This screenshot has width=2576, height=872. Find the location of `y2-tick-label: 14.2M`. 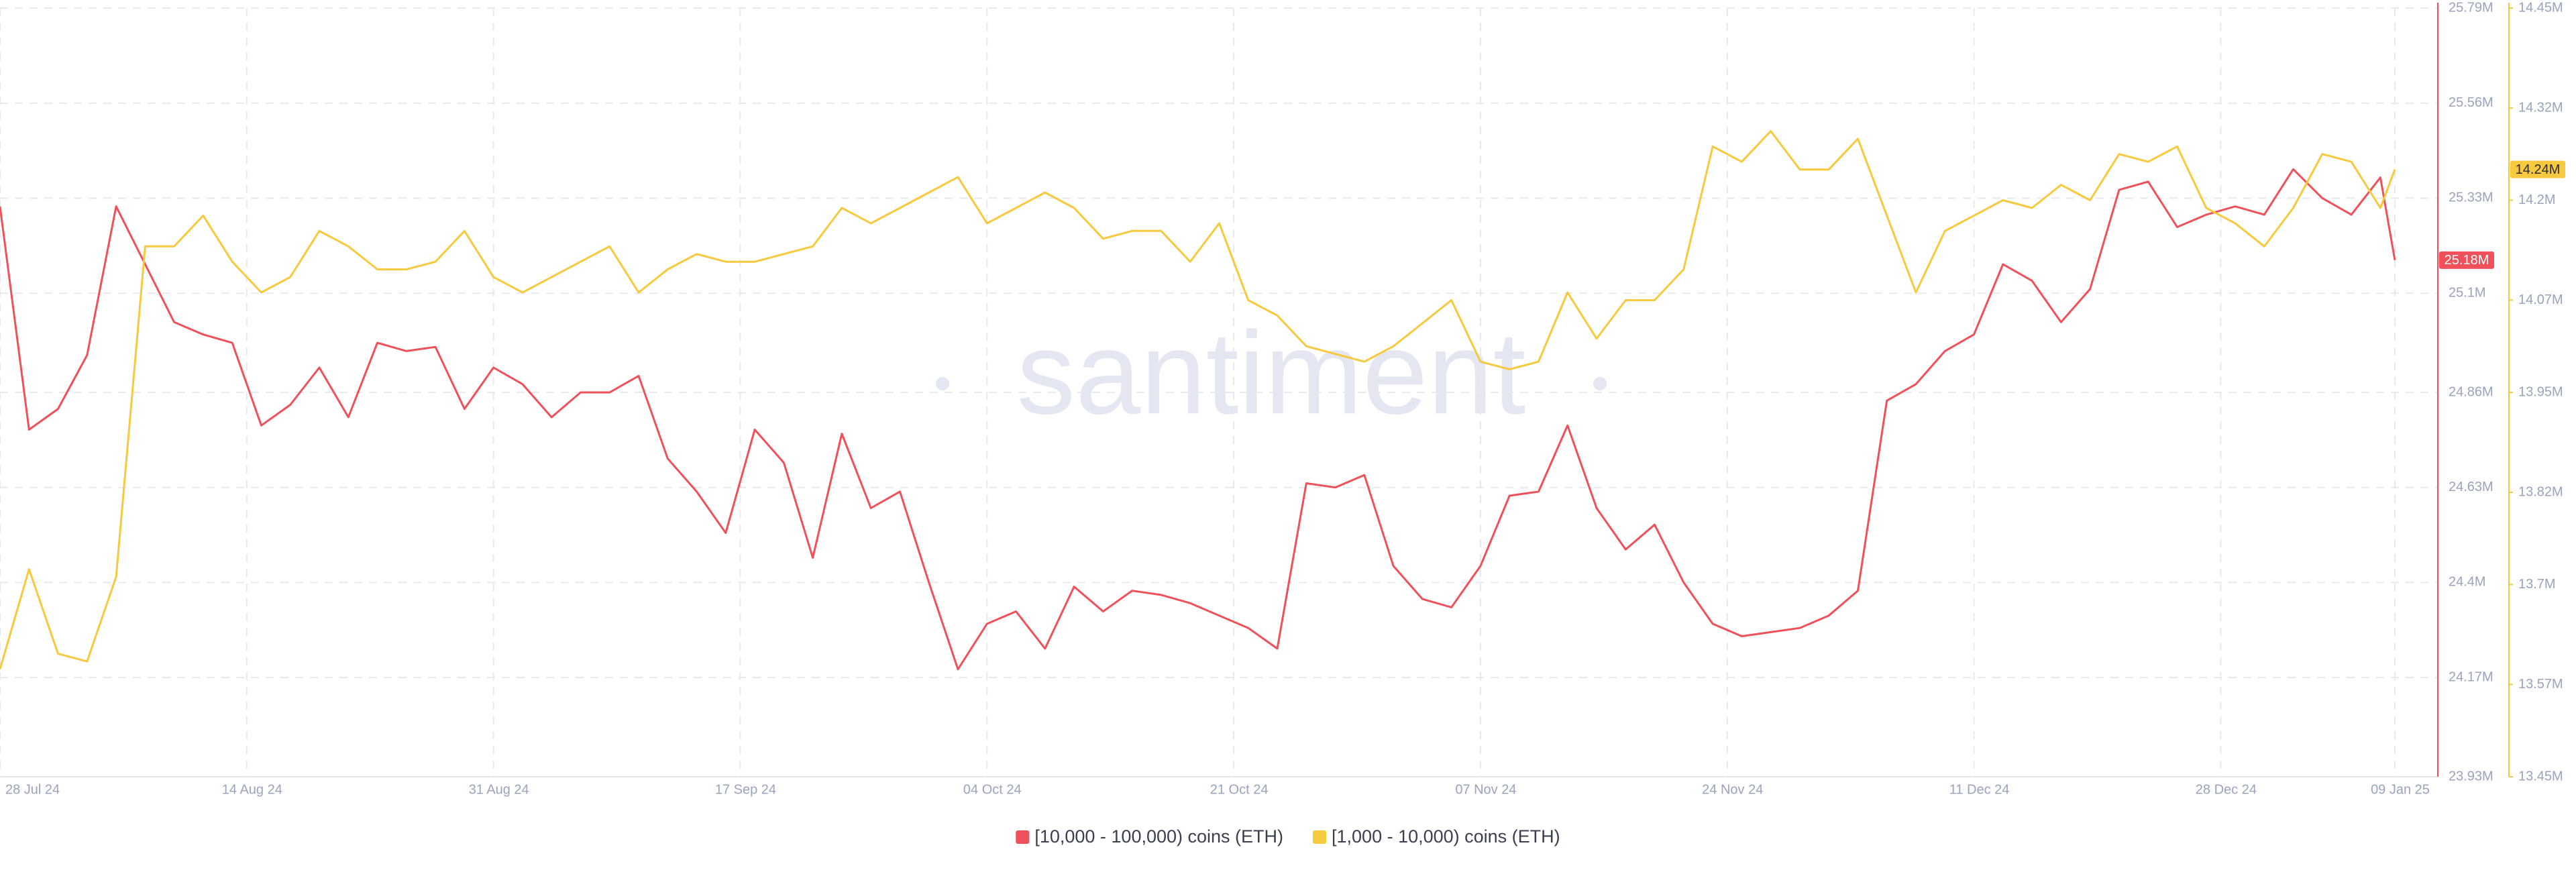

y2-tick-label: 14.2M is located at coordinates (2537, 200).